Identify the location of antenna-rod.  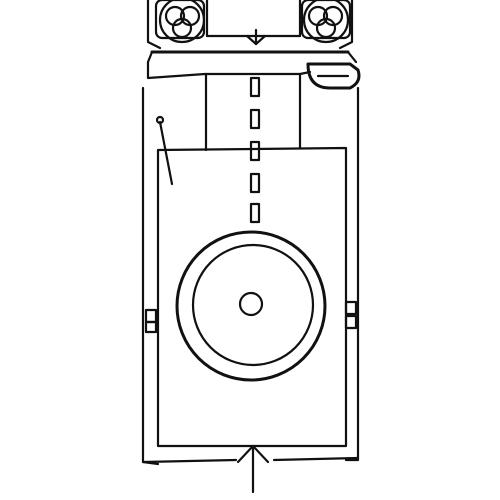
(166, 153).